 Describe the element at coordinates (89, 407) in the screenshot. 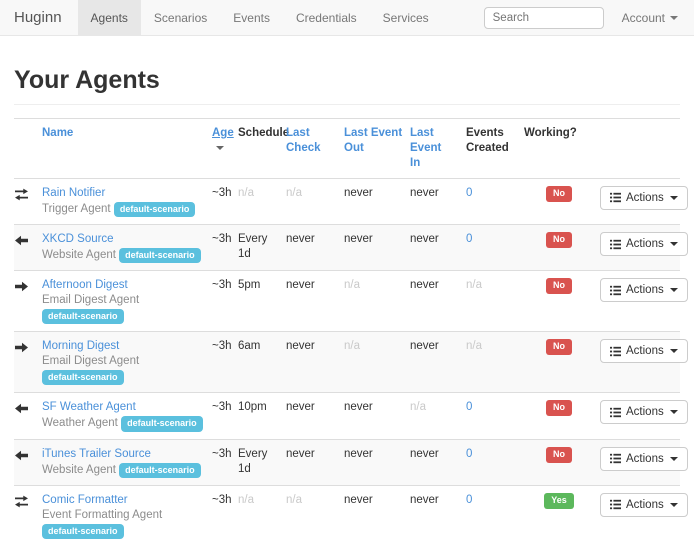

I see `agent-name-link: SF Weather Agent` at that location.